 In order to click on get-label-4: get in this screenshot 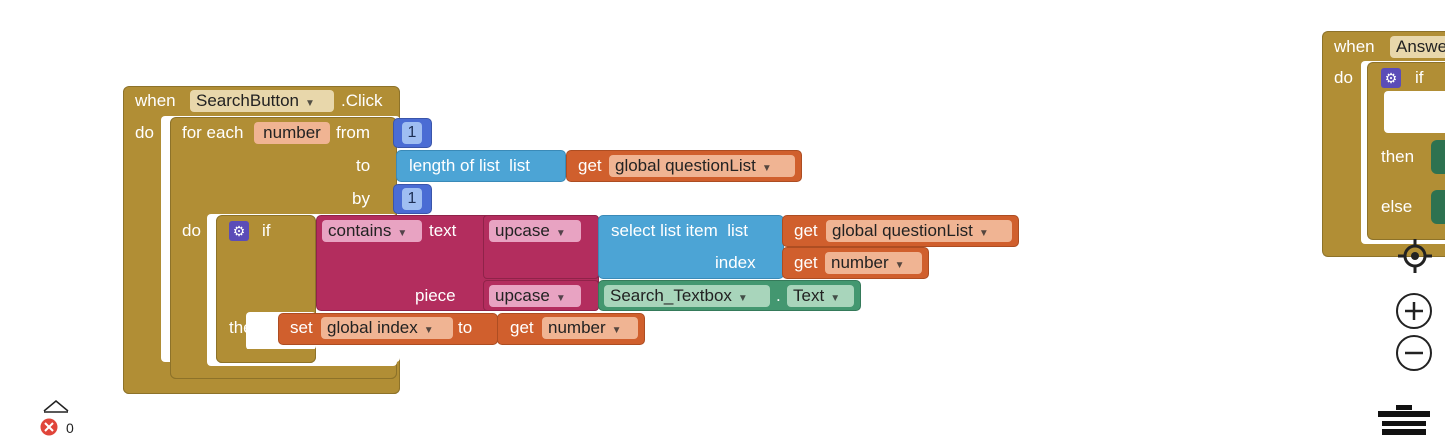, I will do `click(522, 327)`.